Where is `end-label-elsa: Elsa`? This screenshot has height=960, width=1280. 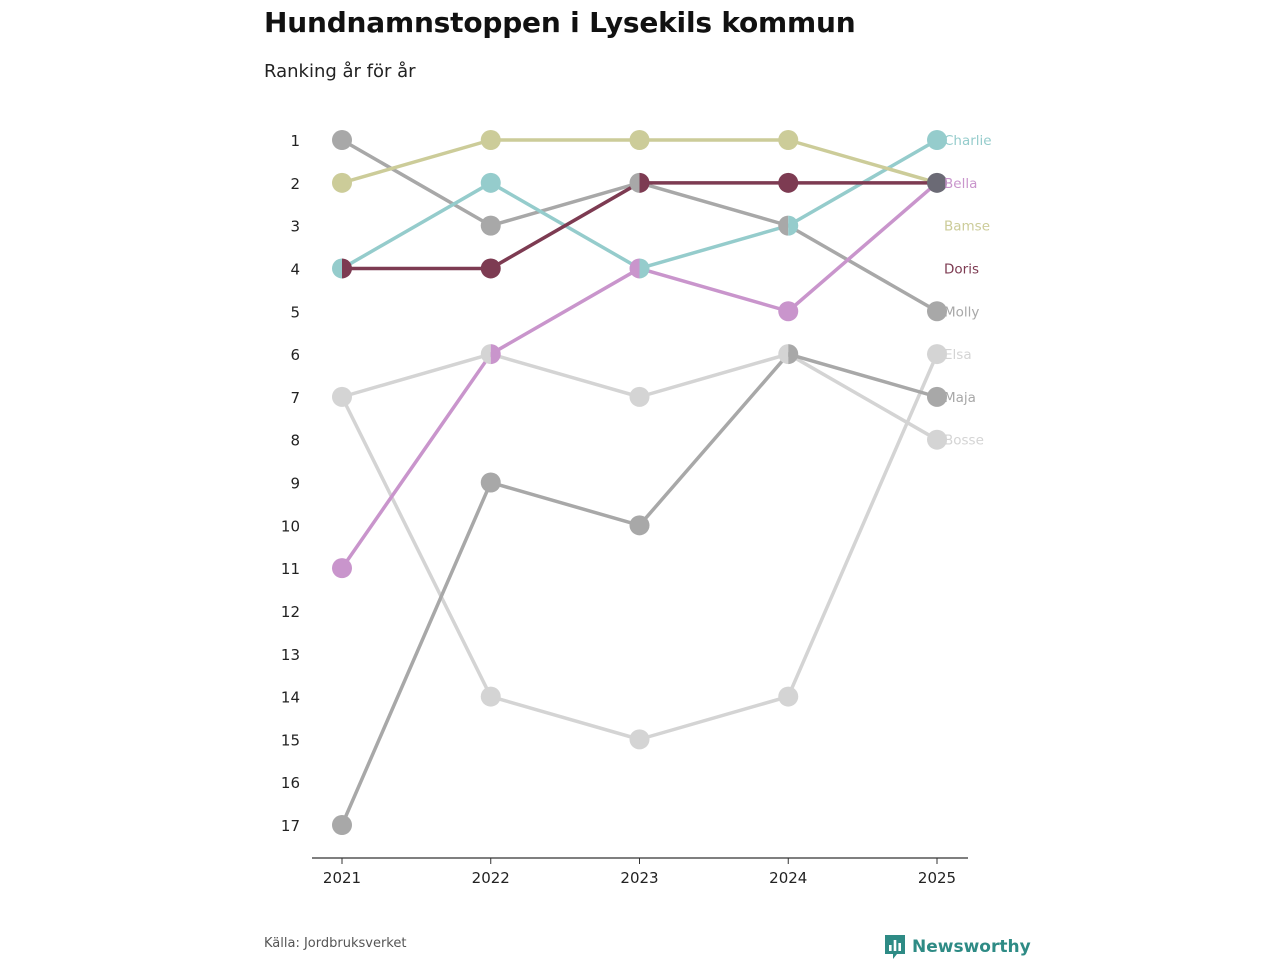
end-label-elsa: Elsa is located at coordinates (958, 355).